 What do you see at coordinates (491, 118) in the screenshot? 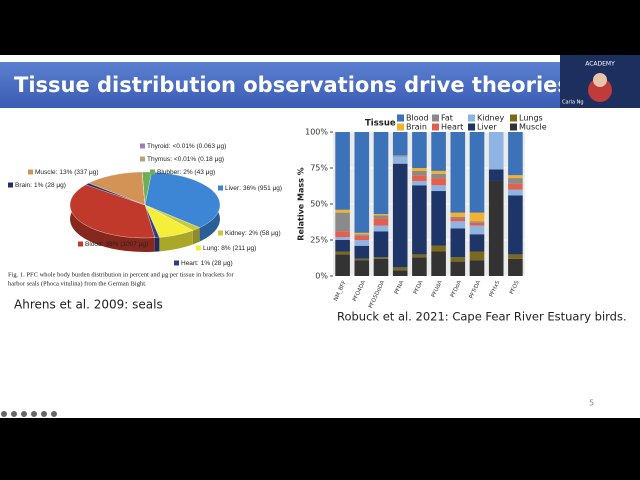
I see `legend-label: Kidney` at bounding box center [491, 118].